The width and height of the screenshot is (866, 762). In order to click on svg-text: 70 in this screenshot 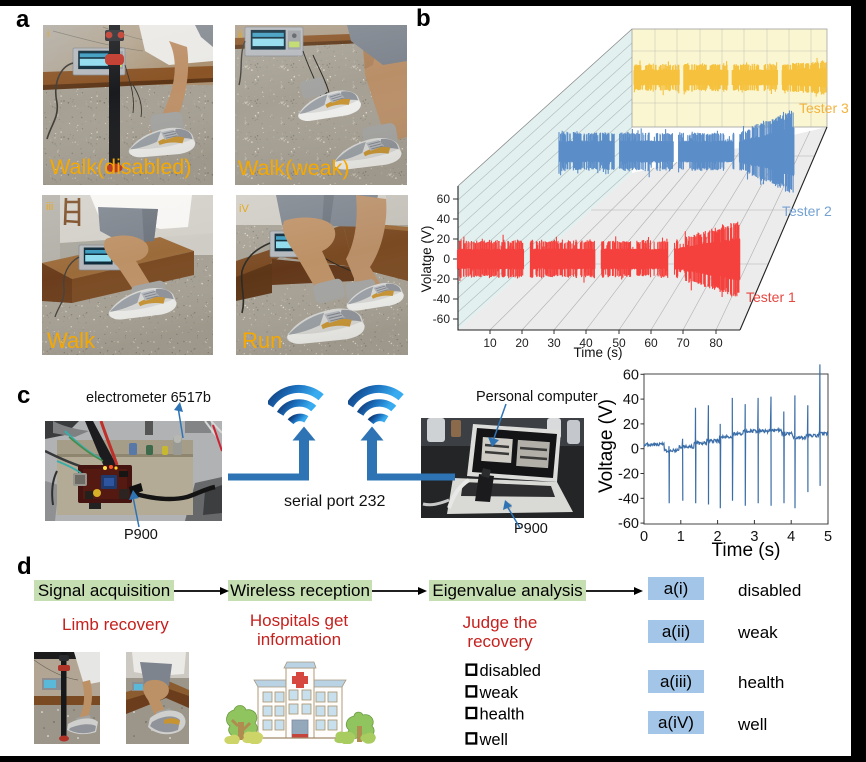, I will do `click(683, 343)`.